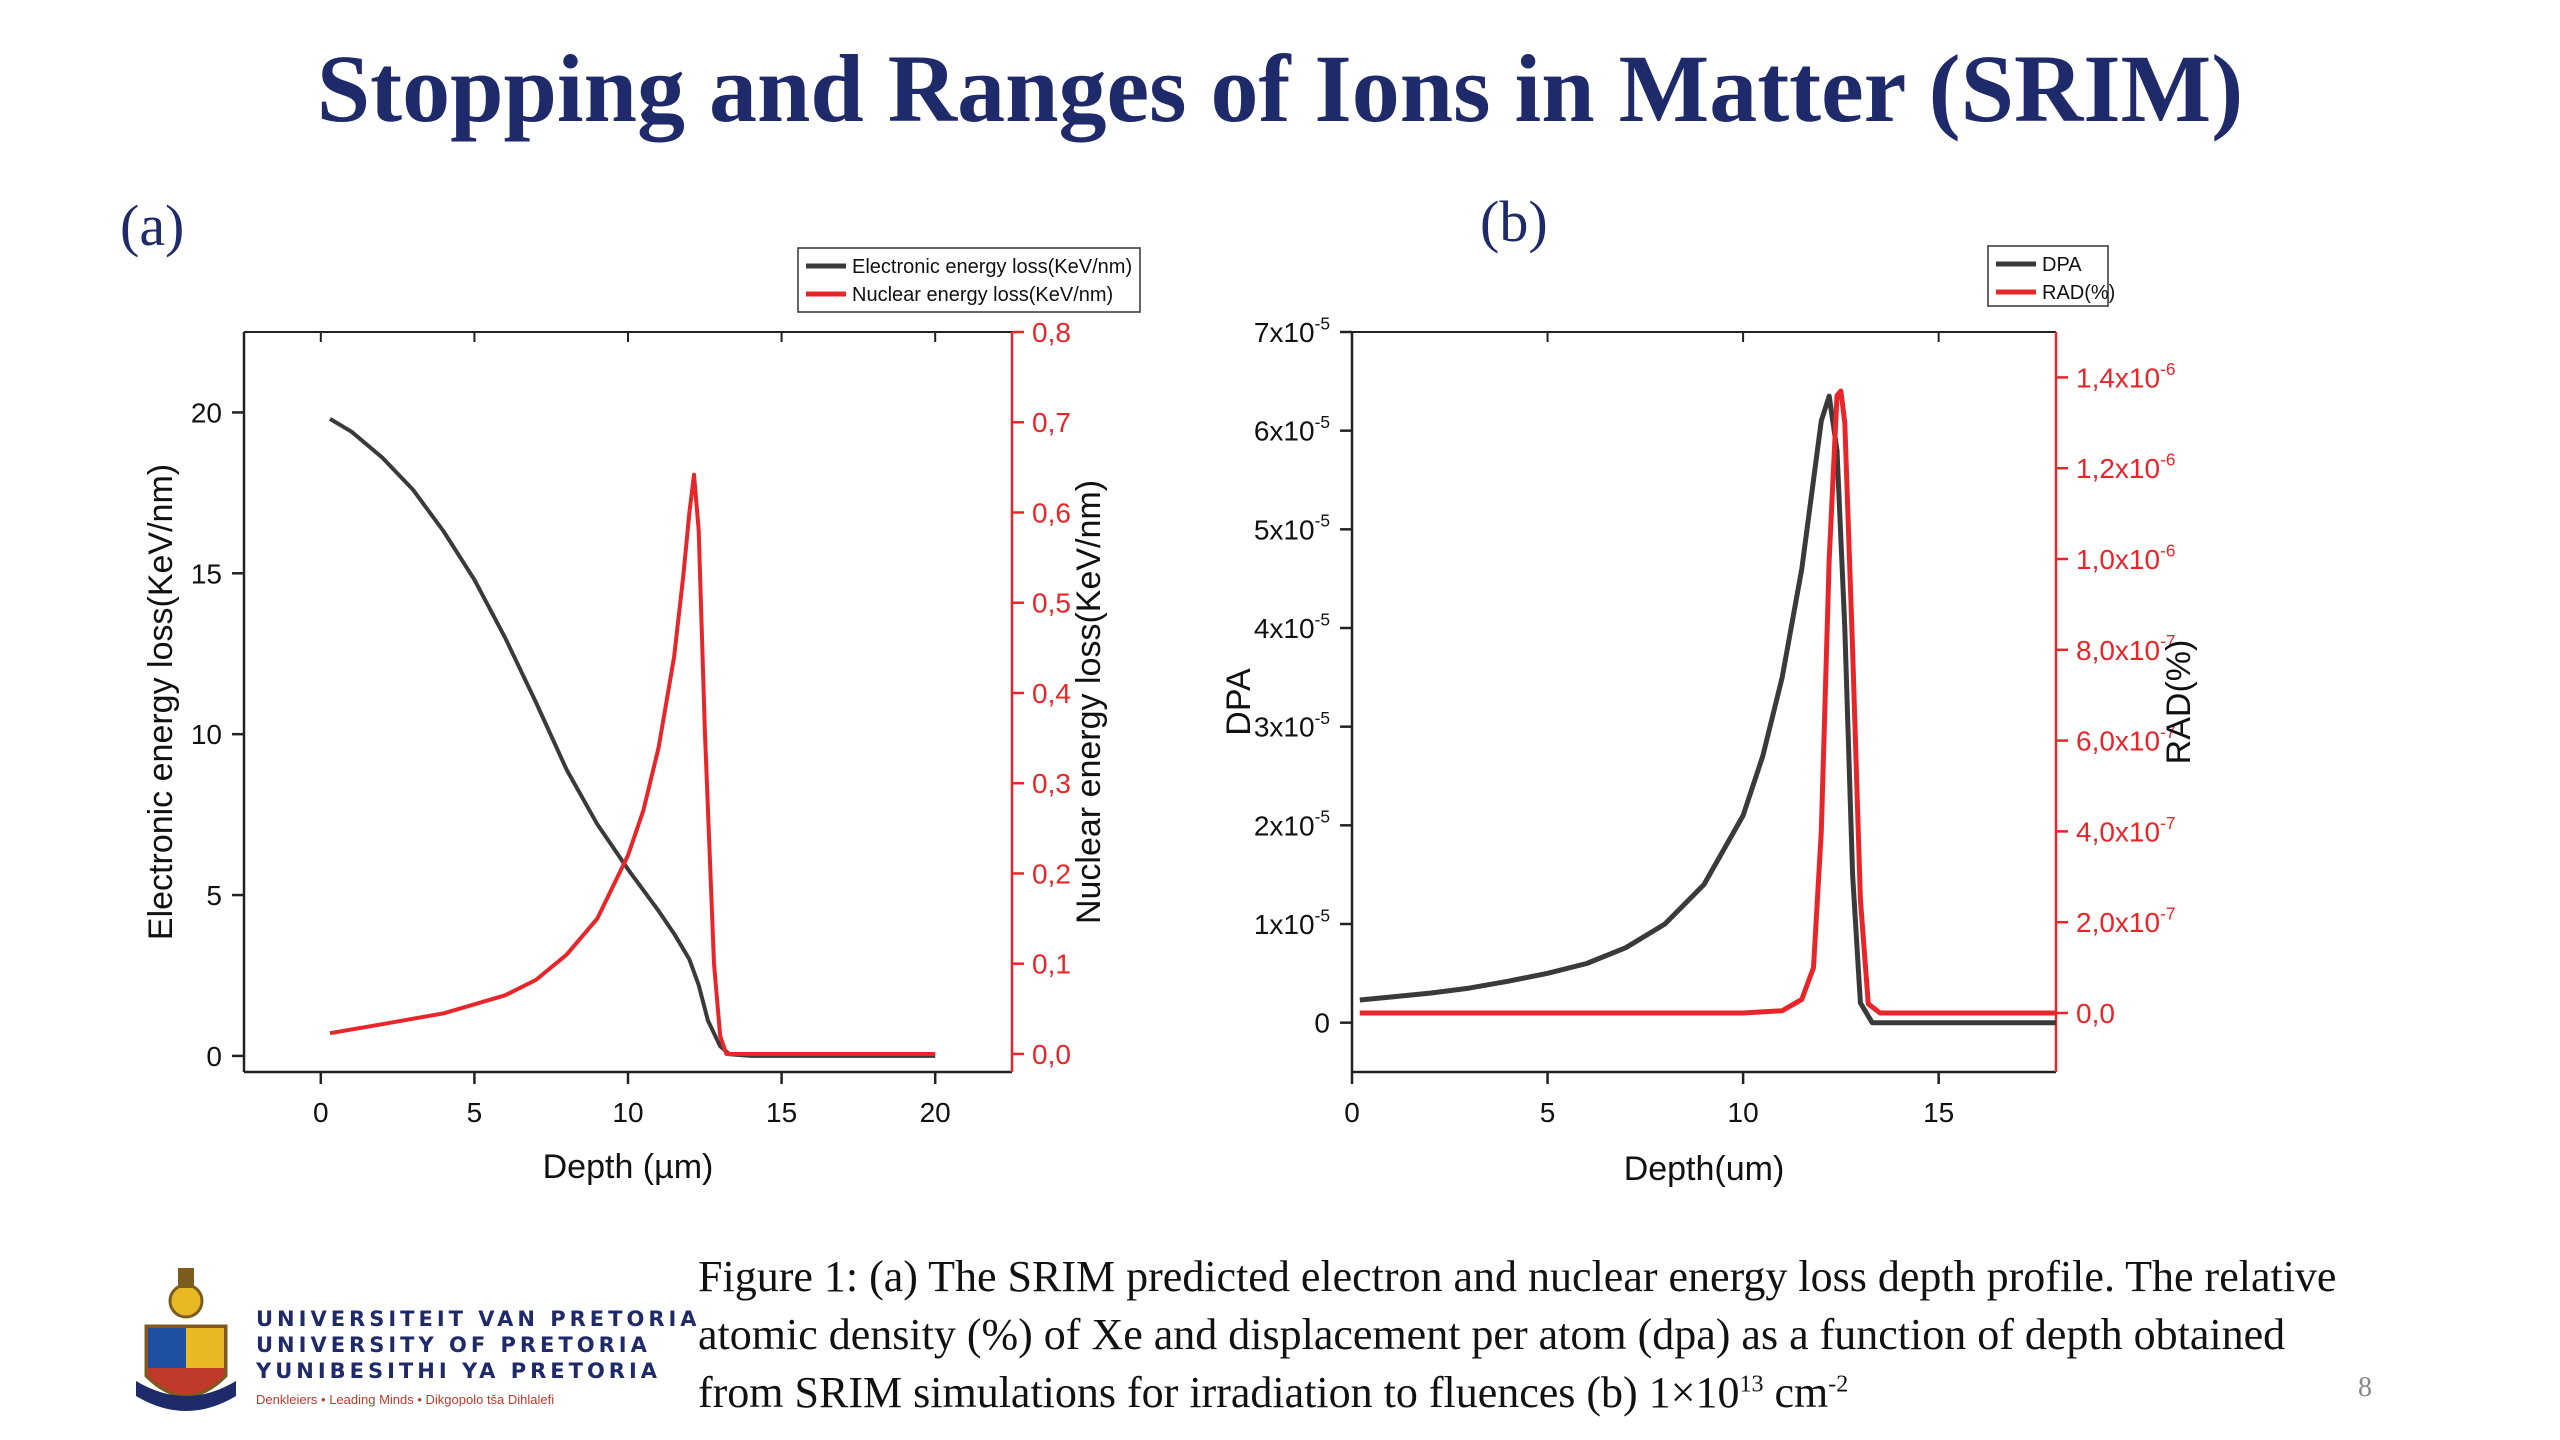  What do you see at coordinates (1707, 702) in the screenshot?
I see `chart-b-series-red-line` at bounding box center [1707, 702].